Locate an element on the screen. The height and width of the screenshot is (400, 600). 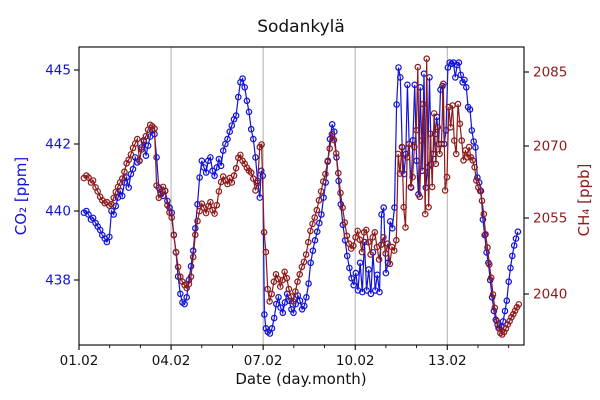
x-tick-label: 13.02 is located at coordinates (447, 361).